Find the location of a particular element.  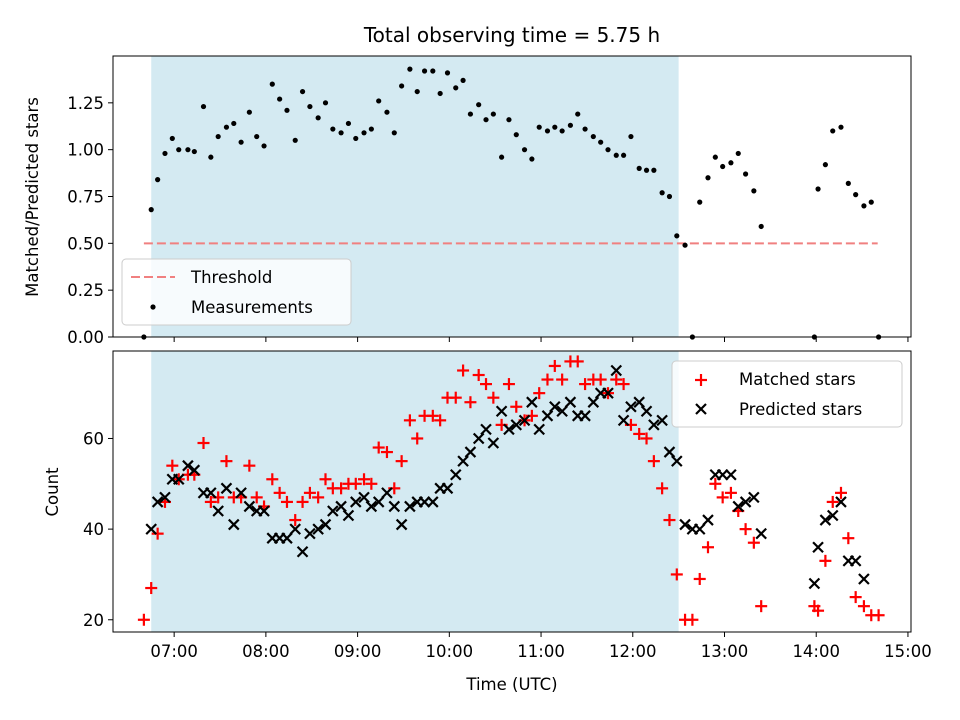

y-tick-label: 0.50 is located at coordinates (85, 243).